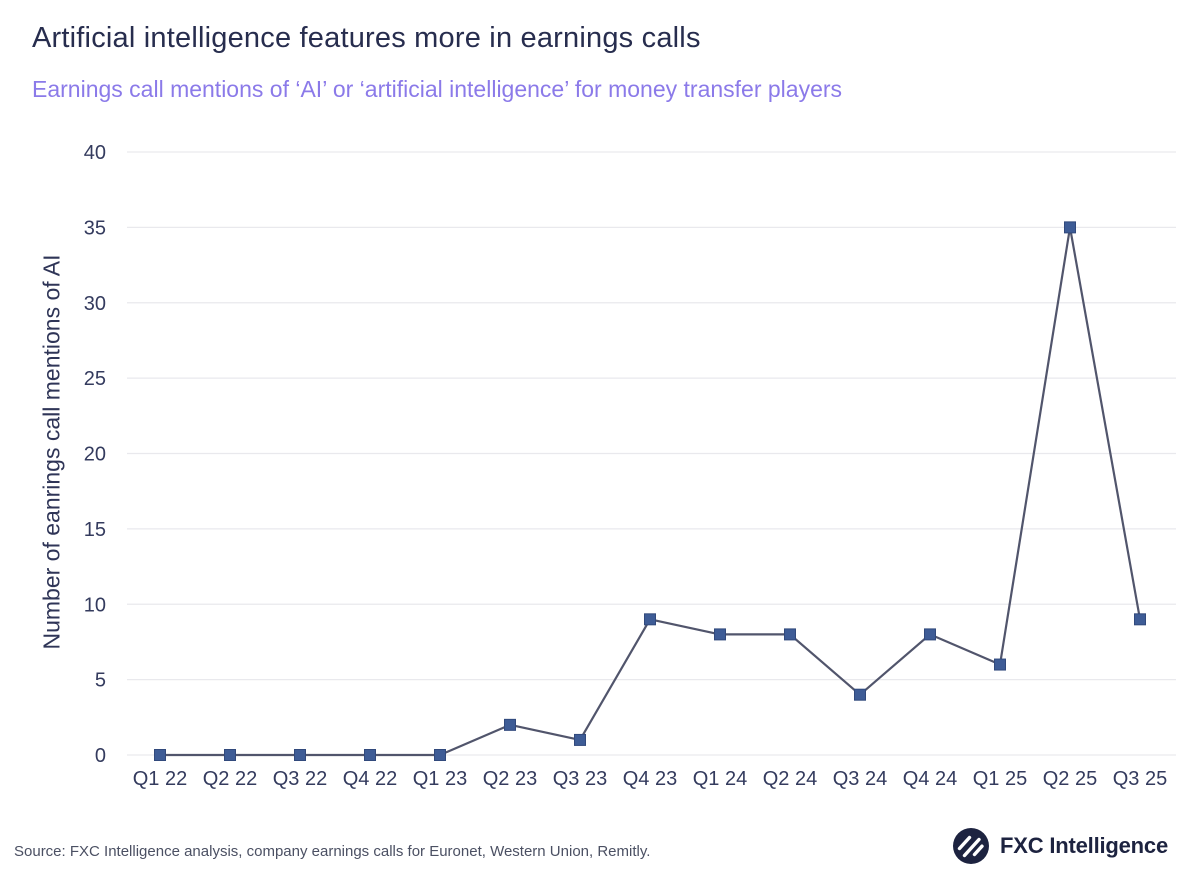 The image size is (1200, 875). What do you see at coordinates (510, 779) in the screenshot?
I see `x-tick-label: Q2 23` at bounding box center [510, 779].